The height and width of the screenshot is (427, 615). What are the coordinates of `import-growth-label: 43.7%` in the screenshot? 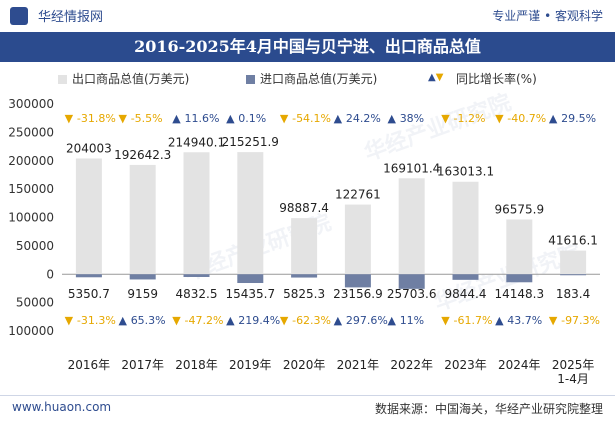 It's located at (524, 320).